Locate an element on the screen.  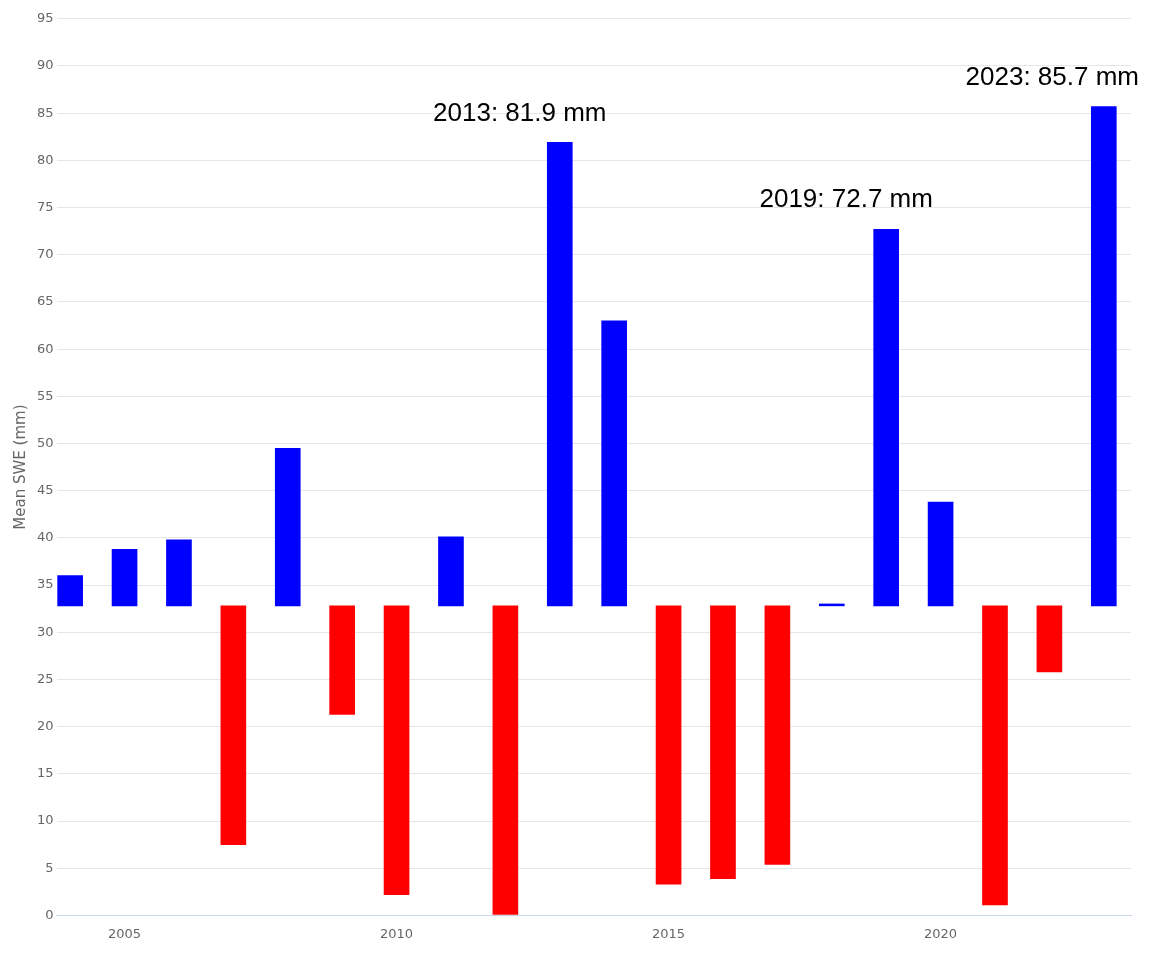
x-tick-label: 2005 is located at coordinates (125, 933).